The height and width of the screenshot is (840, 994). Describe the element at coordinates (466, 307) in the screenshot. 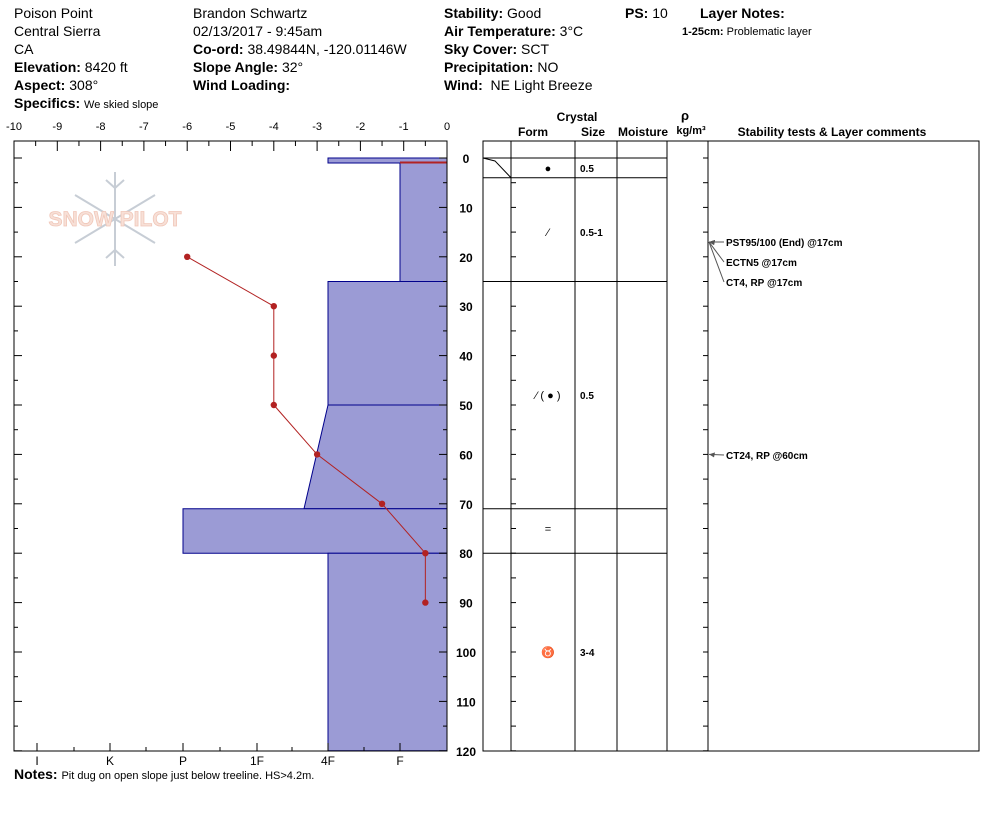

I see `depth-tick-label: 30` at that location.